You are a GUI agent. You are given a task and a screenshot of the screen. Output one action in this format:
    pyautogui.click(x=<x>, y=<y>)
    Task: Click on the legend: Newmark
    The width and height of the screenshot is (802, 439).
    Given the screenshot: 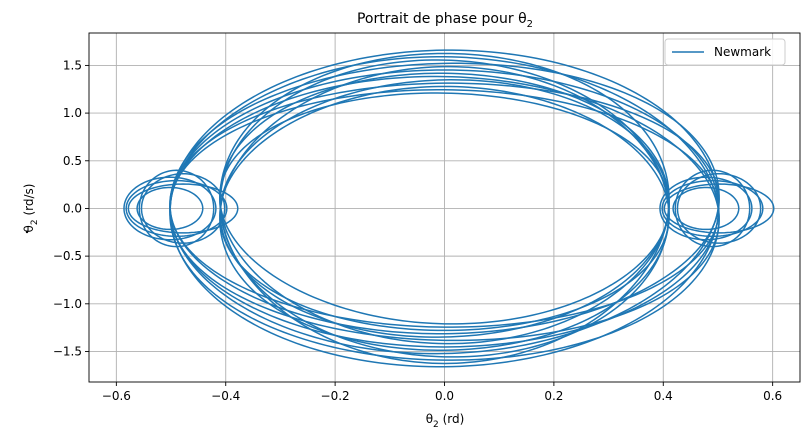 What is the action you would take?
    pyautogui.click(x=725, y=52)
    